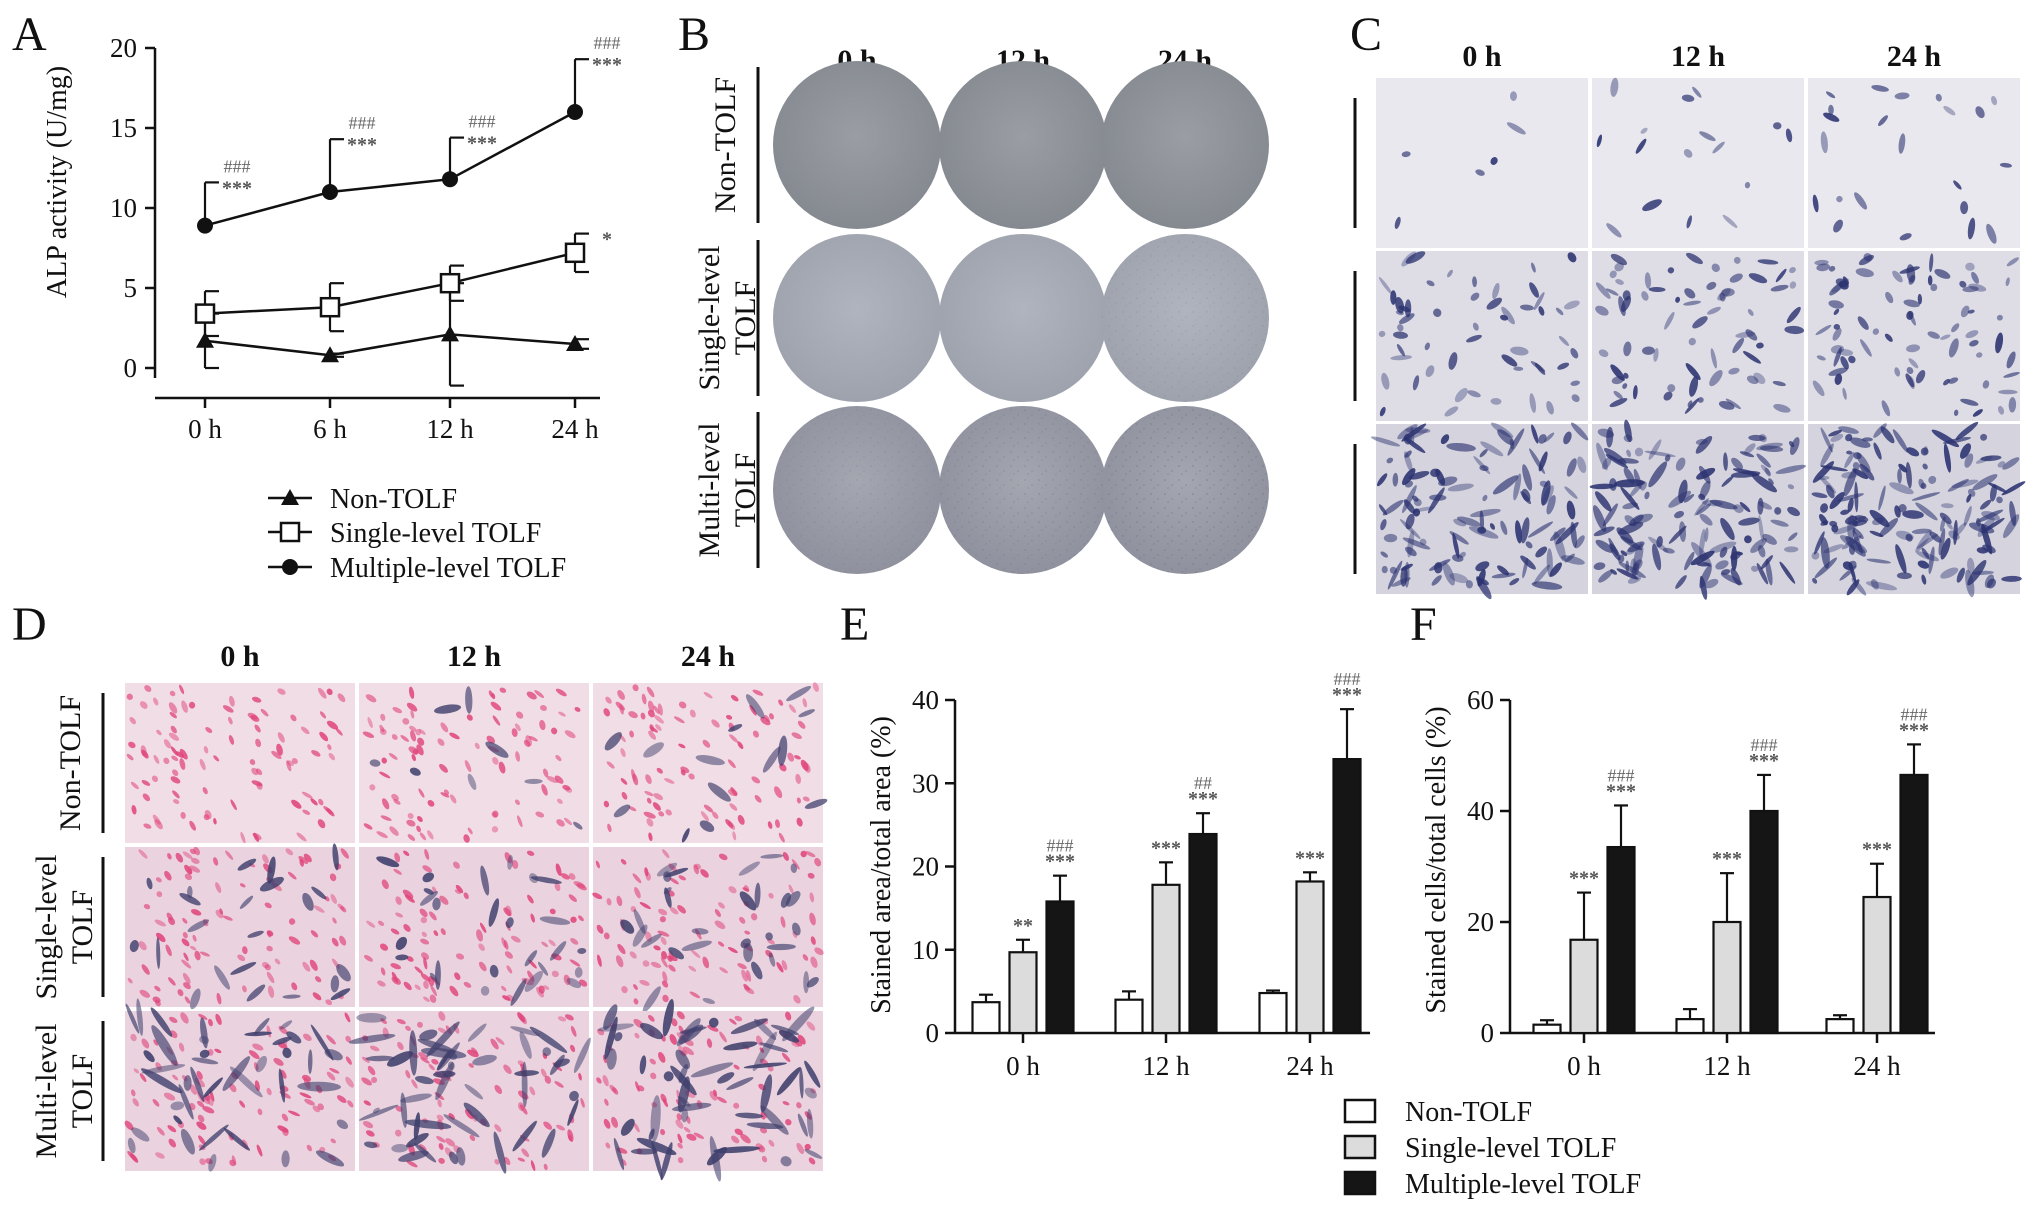 Image resolution: width=2031 pixels, height=1214 pixels. I want to click on significance-stars: ***, so click(607, 65).